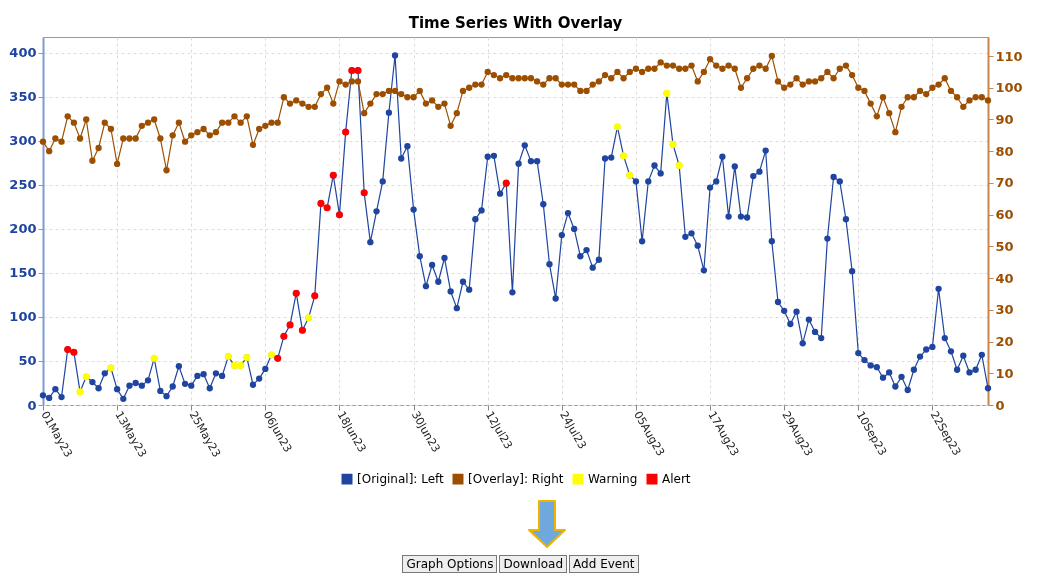  I want to click on y2-tick-label: 10, so click(1004, 373).